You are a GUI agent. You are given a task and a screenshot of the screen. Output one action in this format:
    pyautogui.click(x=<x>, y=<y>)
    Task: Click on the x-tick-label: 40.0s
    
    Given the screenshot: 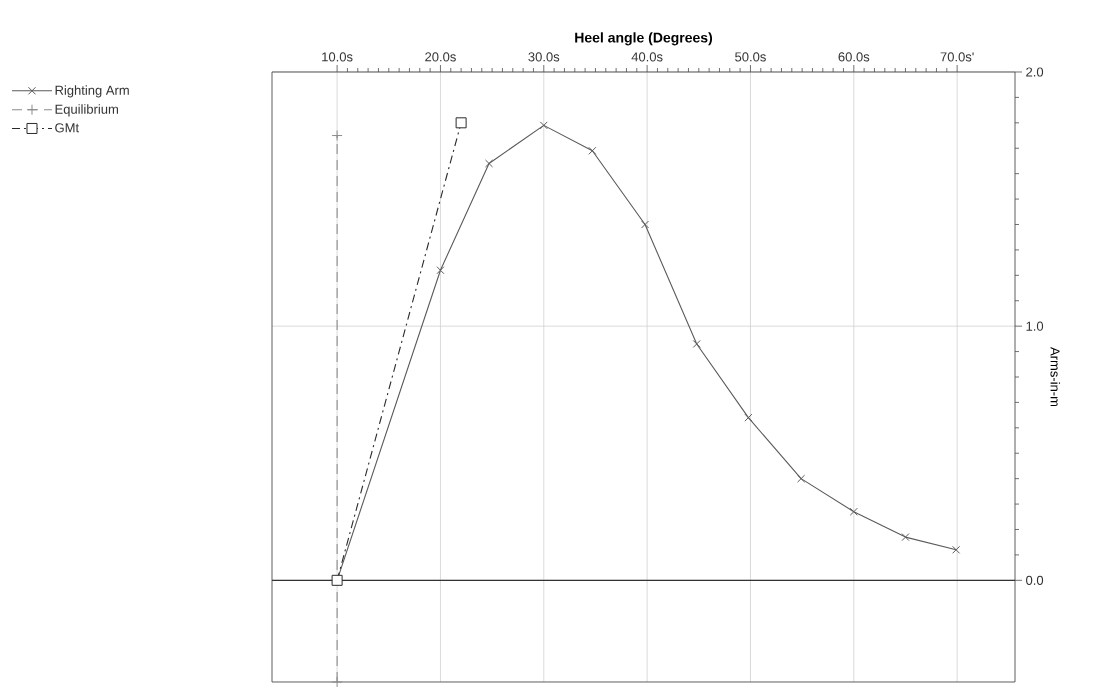 What is the action you would take?
    pyautogui.click(x=647, y=57)
    